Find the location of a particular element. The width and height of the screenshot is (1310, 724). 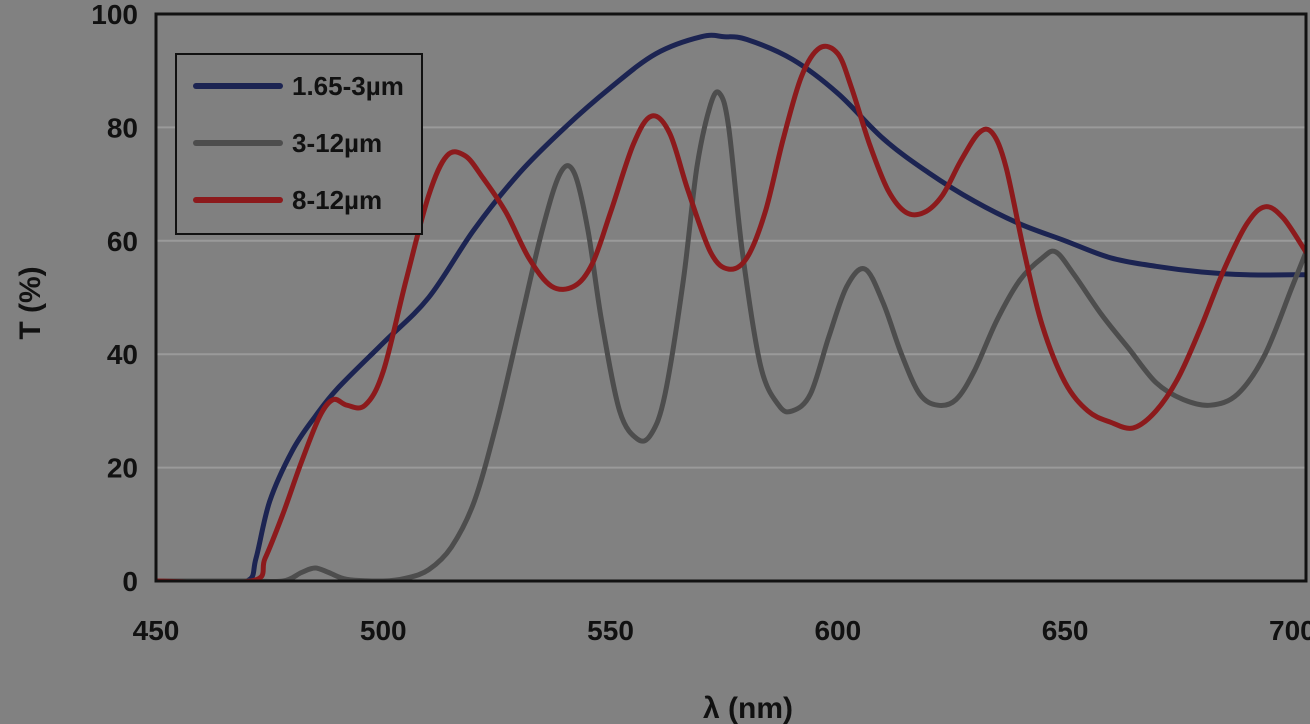

legend-label: 1.65-3µm is located at coordinates (348, 86).